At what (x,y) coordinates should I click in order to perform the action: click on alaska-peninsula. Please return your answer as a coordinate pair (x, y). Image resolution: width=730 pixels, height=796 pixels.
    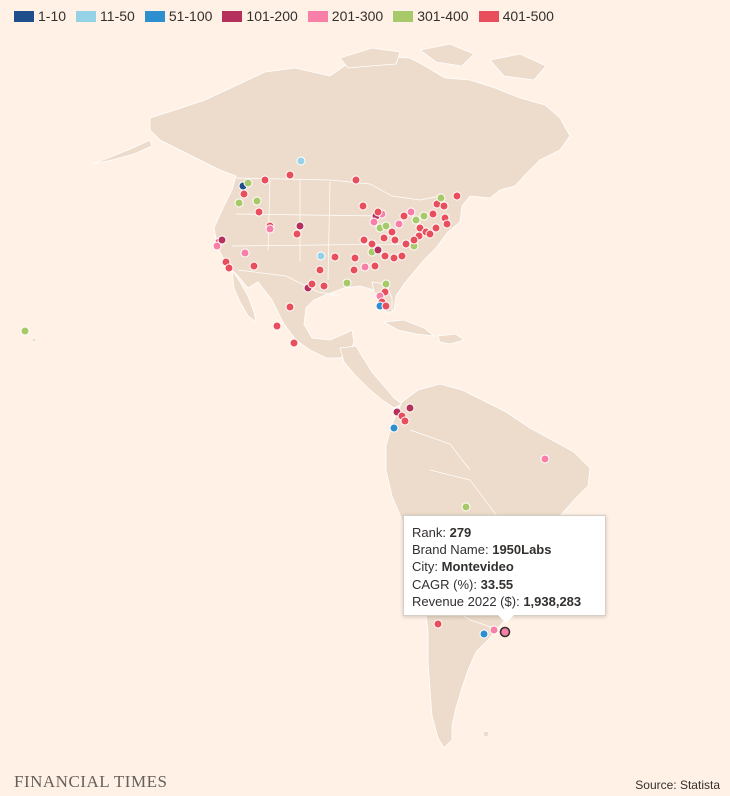
    Looking at the image, I should click on (122, 152).